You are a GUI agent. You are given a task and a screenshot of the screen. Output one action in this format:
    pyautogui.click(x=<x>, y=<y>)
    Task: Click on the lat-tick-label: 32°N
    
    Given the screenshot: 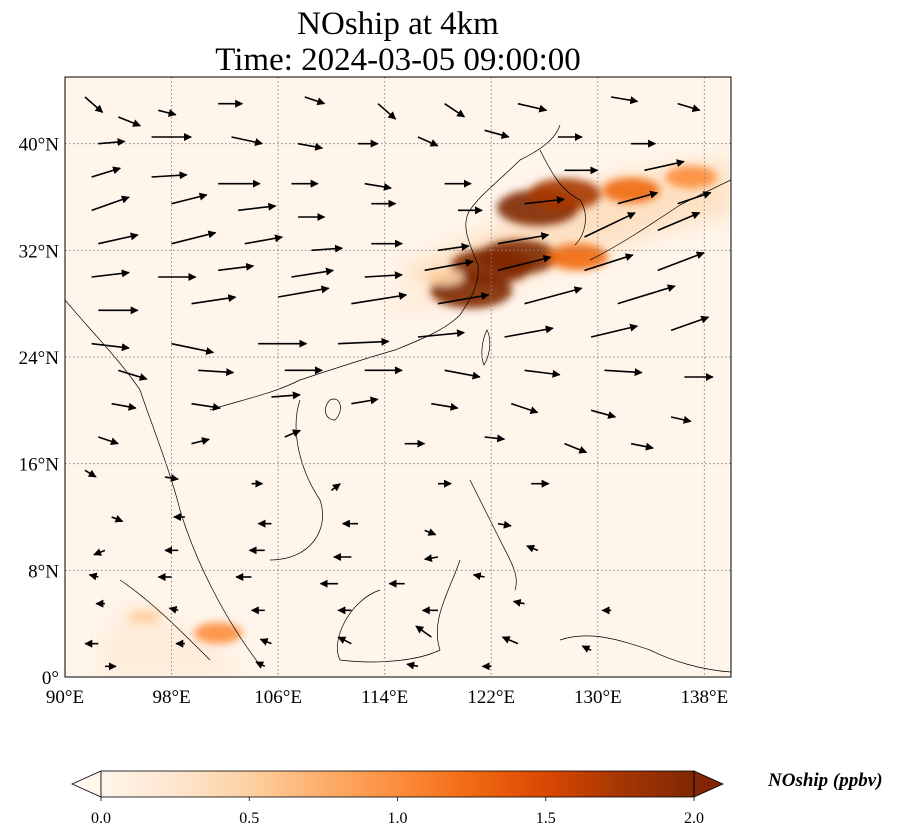 What is the action you would take?
    pyautogui.click(x=39, y=251)
    